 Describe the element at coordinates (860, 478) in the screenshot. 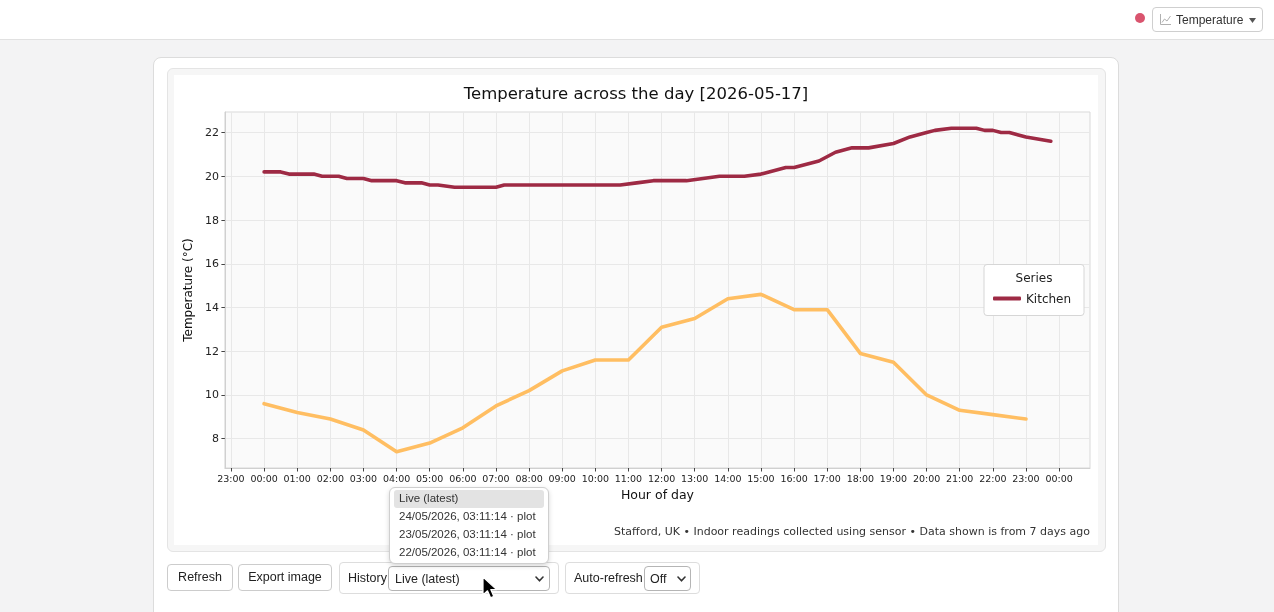

I see `x-tick-label: 18:00` at that location.